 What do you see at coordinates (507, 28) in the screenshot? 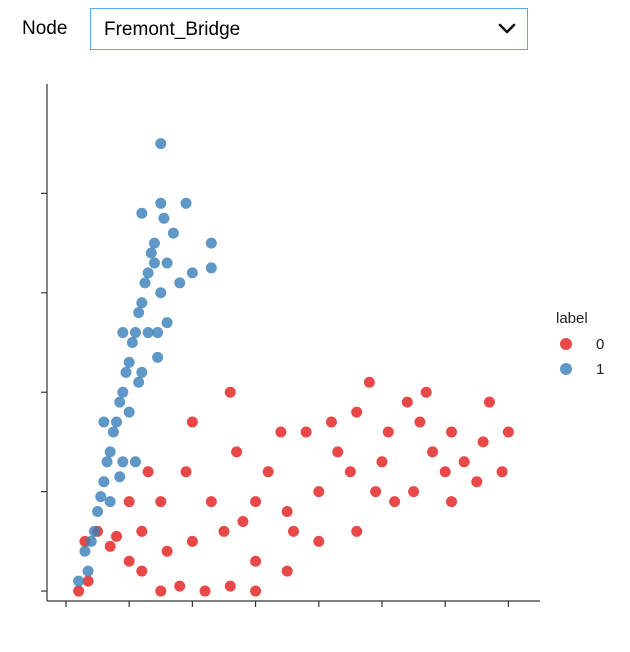
I see `chevron-down-icon` at bounding box center [507, 28].